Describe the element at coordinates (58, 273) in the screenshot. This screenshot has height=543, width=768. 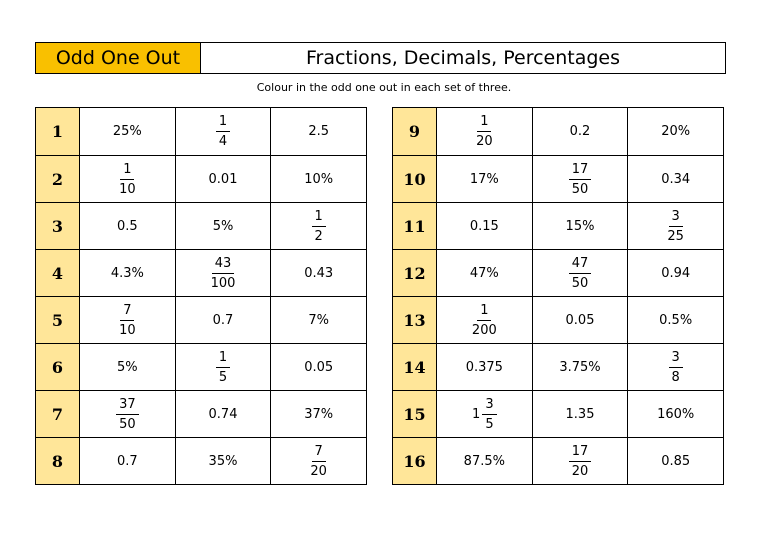
I see `row-number: 4` at that location.